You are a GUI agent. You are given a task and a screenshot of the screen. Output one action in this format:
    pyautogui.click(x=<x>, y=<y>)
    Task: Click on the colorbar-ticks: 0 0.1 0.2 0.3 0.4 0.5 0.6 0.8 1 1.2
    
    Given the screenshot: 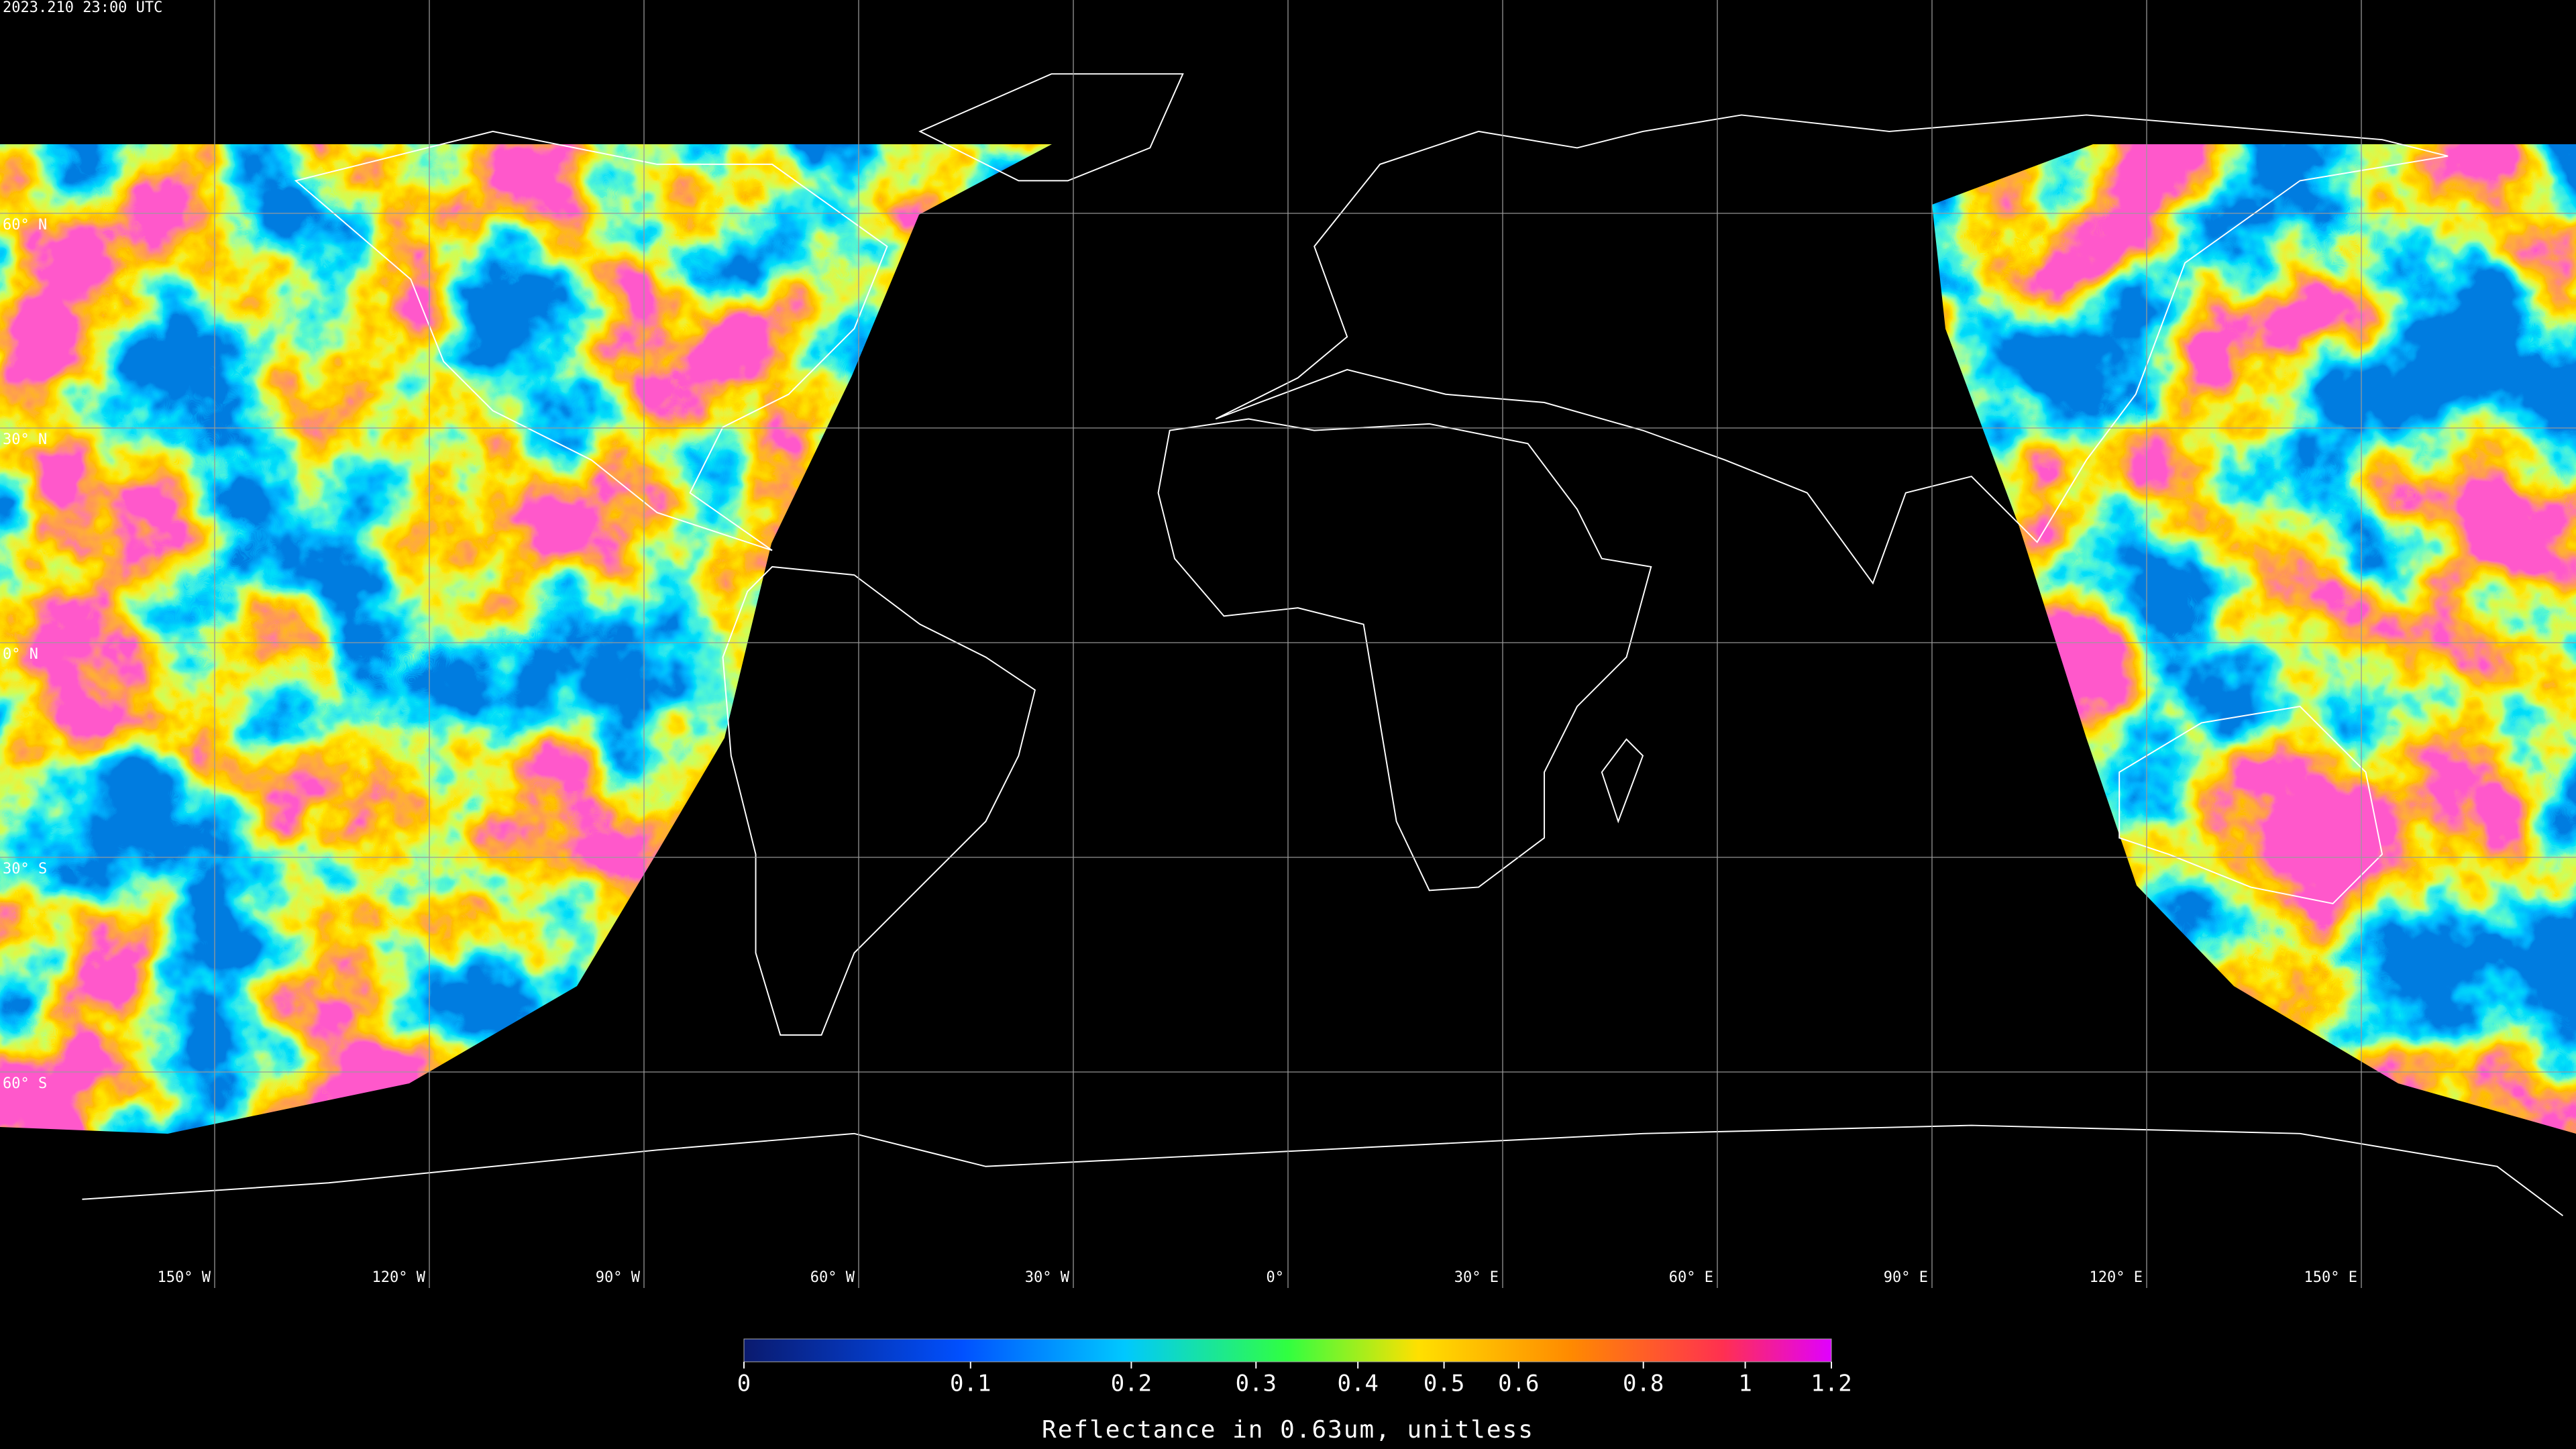 What is the action you would take?
    pyautogui.click(x=1294, y=1379)
    